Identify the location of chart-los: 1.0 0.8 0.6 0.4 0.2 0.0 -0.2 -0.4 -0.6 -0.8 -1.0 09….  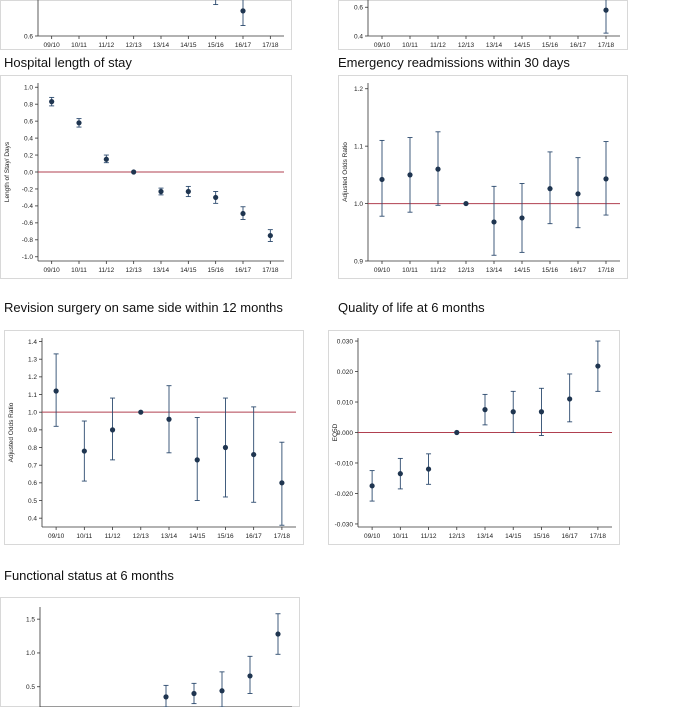
(146, 177).